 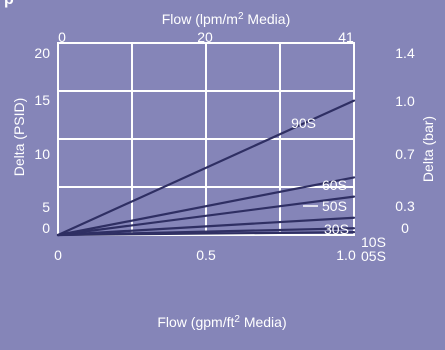 I want to click on y-left-tick-20: 20, so click(x=42, y=53).